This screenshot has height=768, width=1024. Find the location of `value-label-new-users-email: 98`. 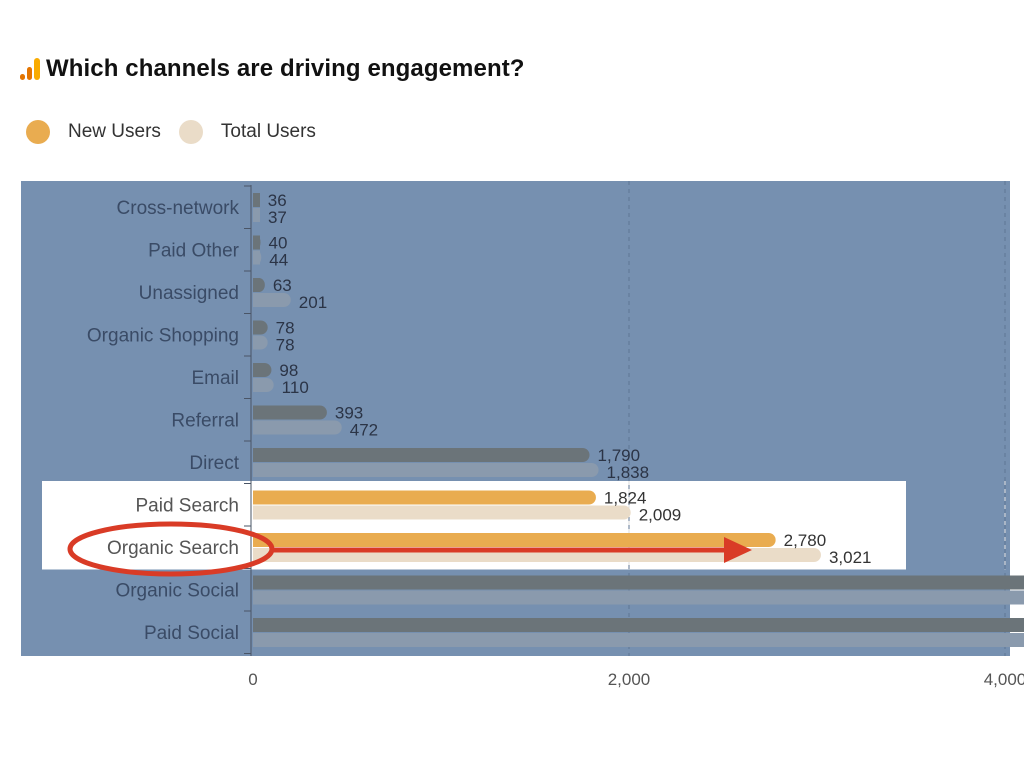

value-label-new-users-email: 98 is located at coordinates (288, 370).